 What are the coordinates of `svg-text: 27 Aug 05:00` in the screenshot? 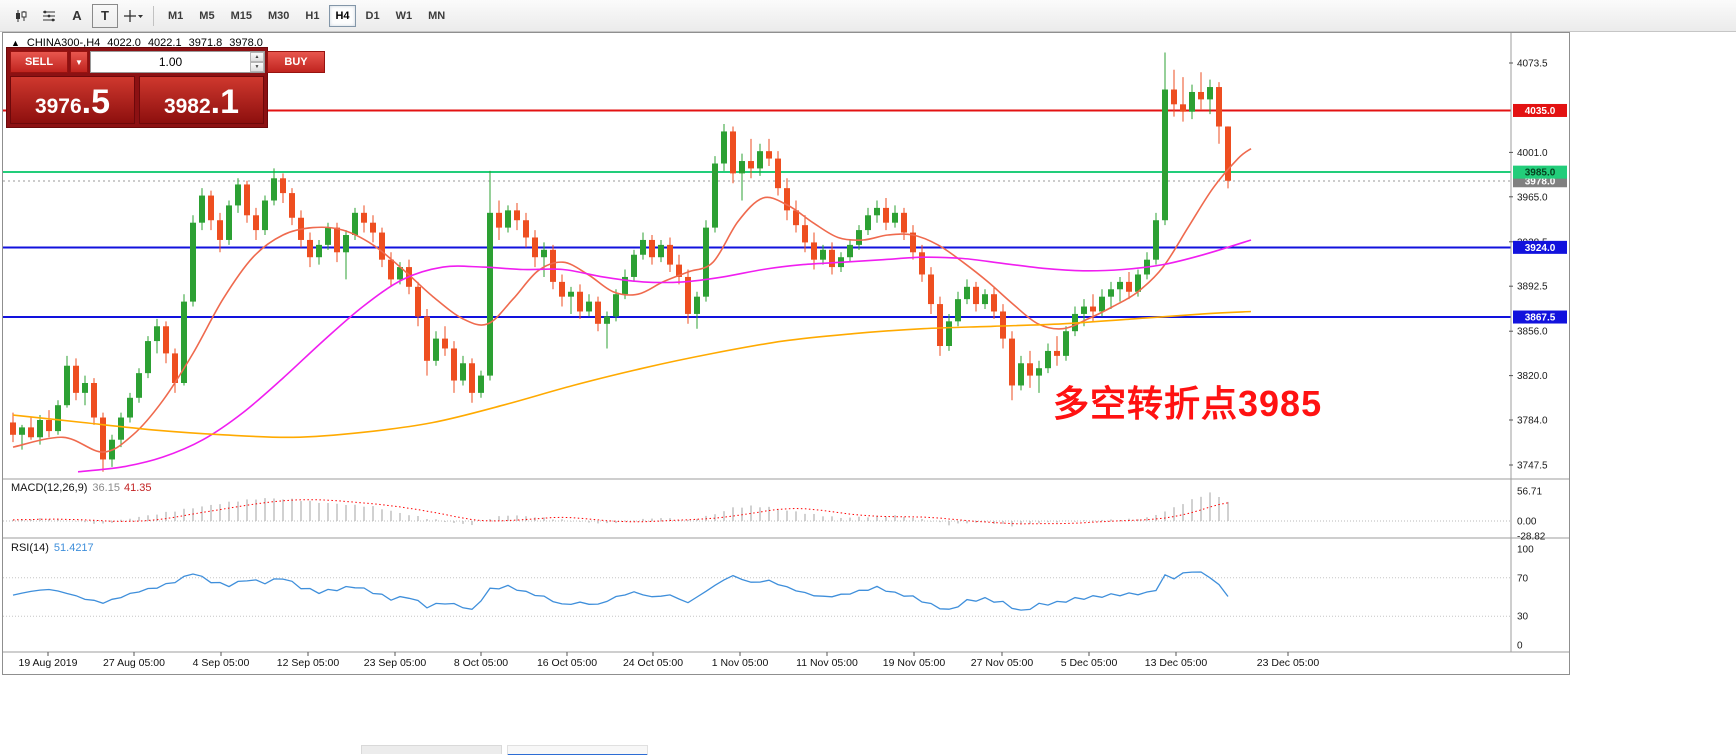 It's located at (134, 663).